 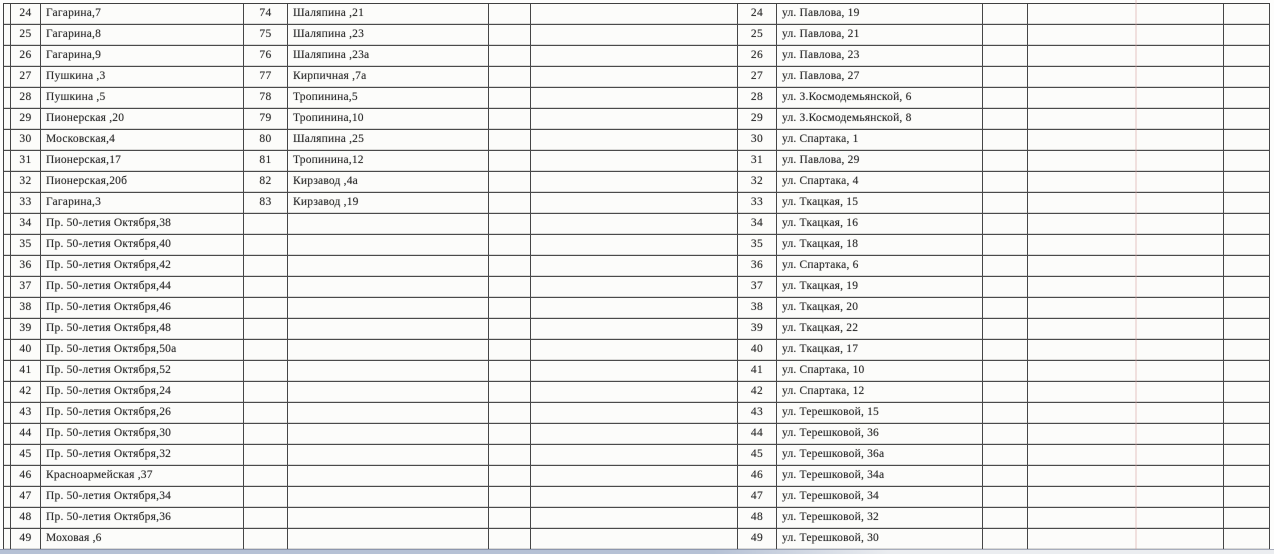 I want to click on address-cell: Пр. 50-летия Октября,52, so click(x=142, y=371).